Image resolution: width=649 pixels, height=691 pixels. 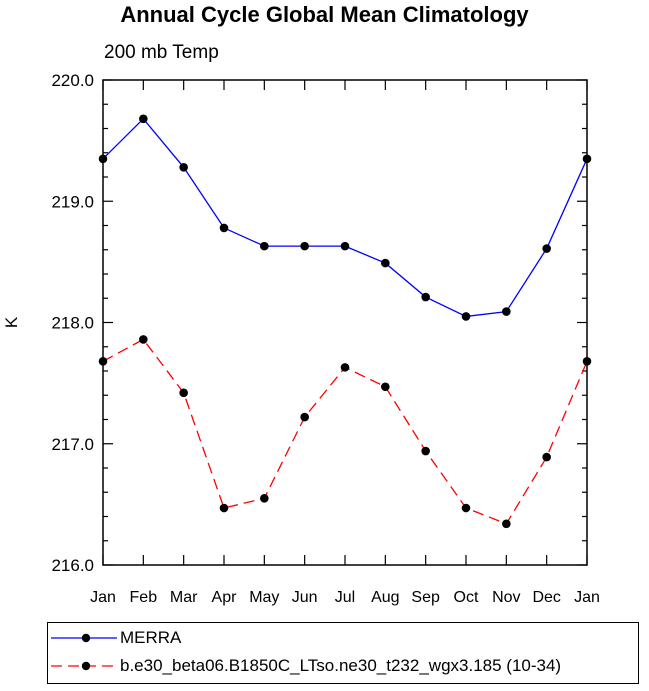 I want to click on y-tick-label: 219.0, so click(x=72, y=201).